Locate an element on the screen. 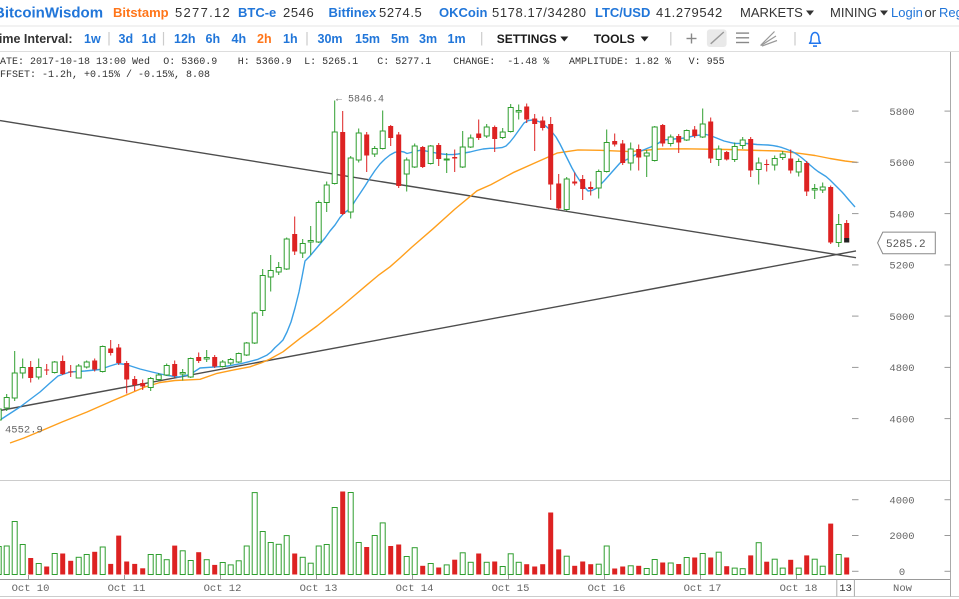 The height and width of the screenshot is (599, 959). svg-text: H: 5360.9 is located at coordinates (265, 62).